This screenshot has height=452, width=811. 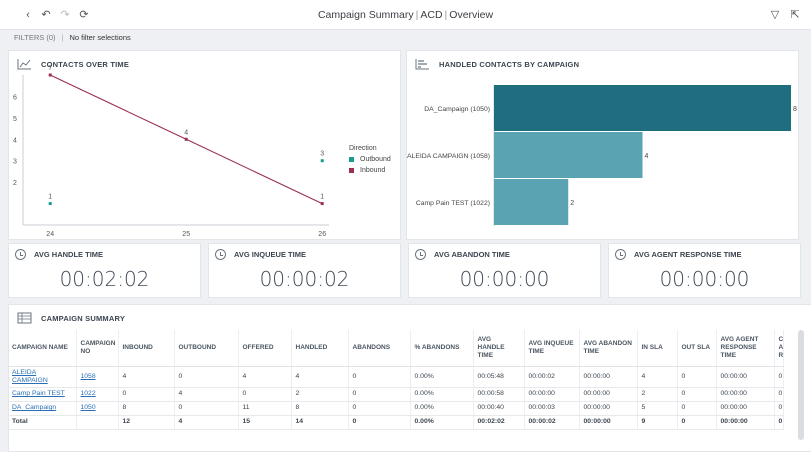 What do you see at coordinates (265, 348) in the screenshot?
I see `column-header: OFFERED` at bounding box center [265, 348].